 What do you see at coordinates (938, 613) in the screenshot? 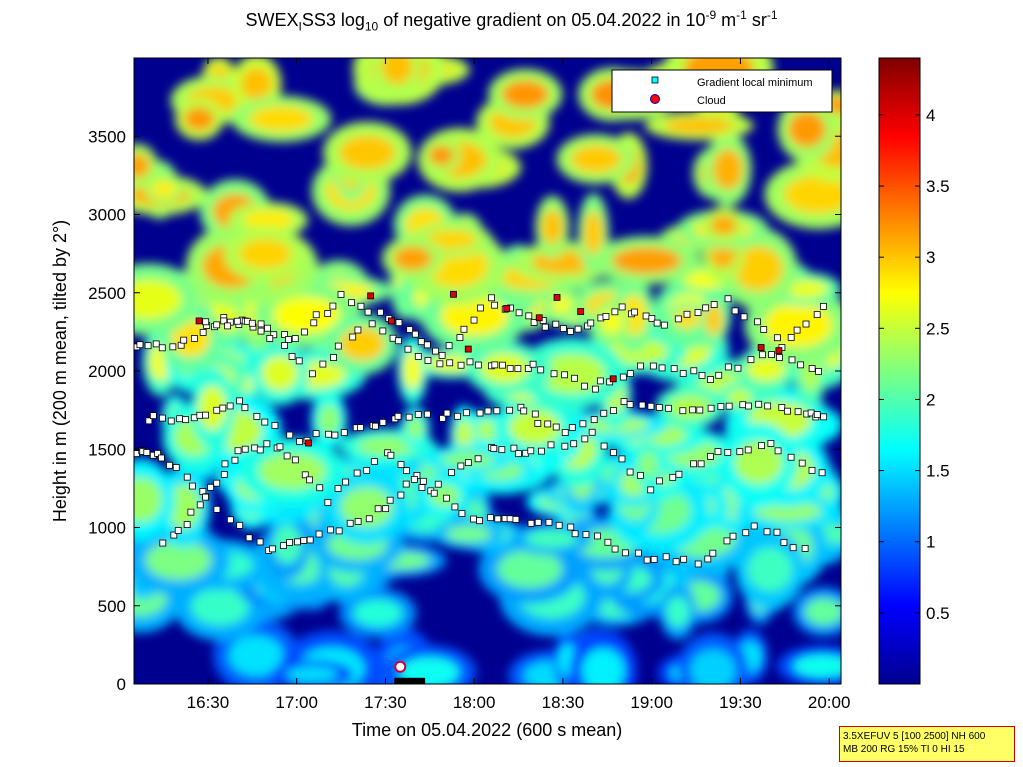
I see `colorbar-tick-label: 0.5` at bounding box center [938, 613].